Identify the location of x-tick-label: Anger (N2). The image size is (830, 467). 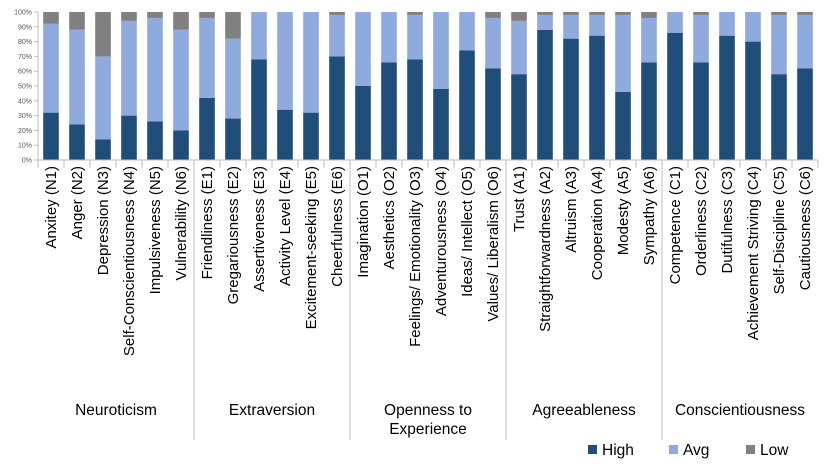
(77, 202).